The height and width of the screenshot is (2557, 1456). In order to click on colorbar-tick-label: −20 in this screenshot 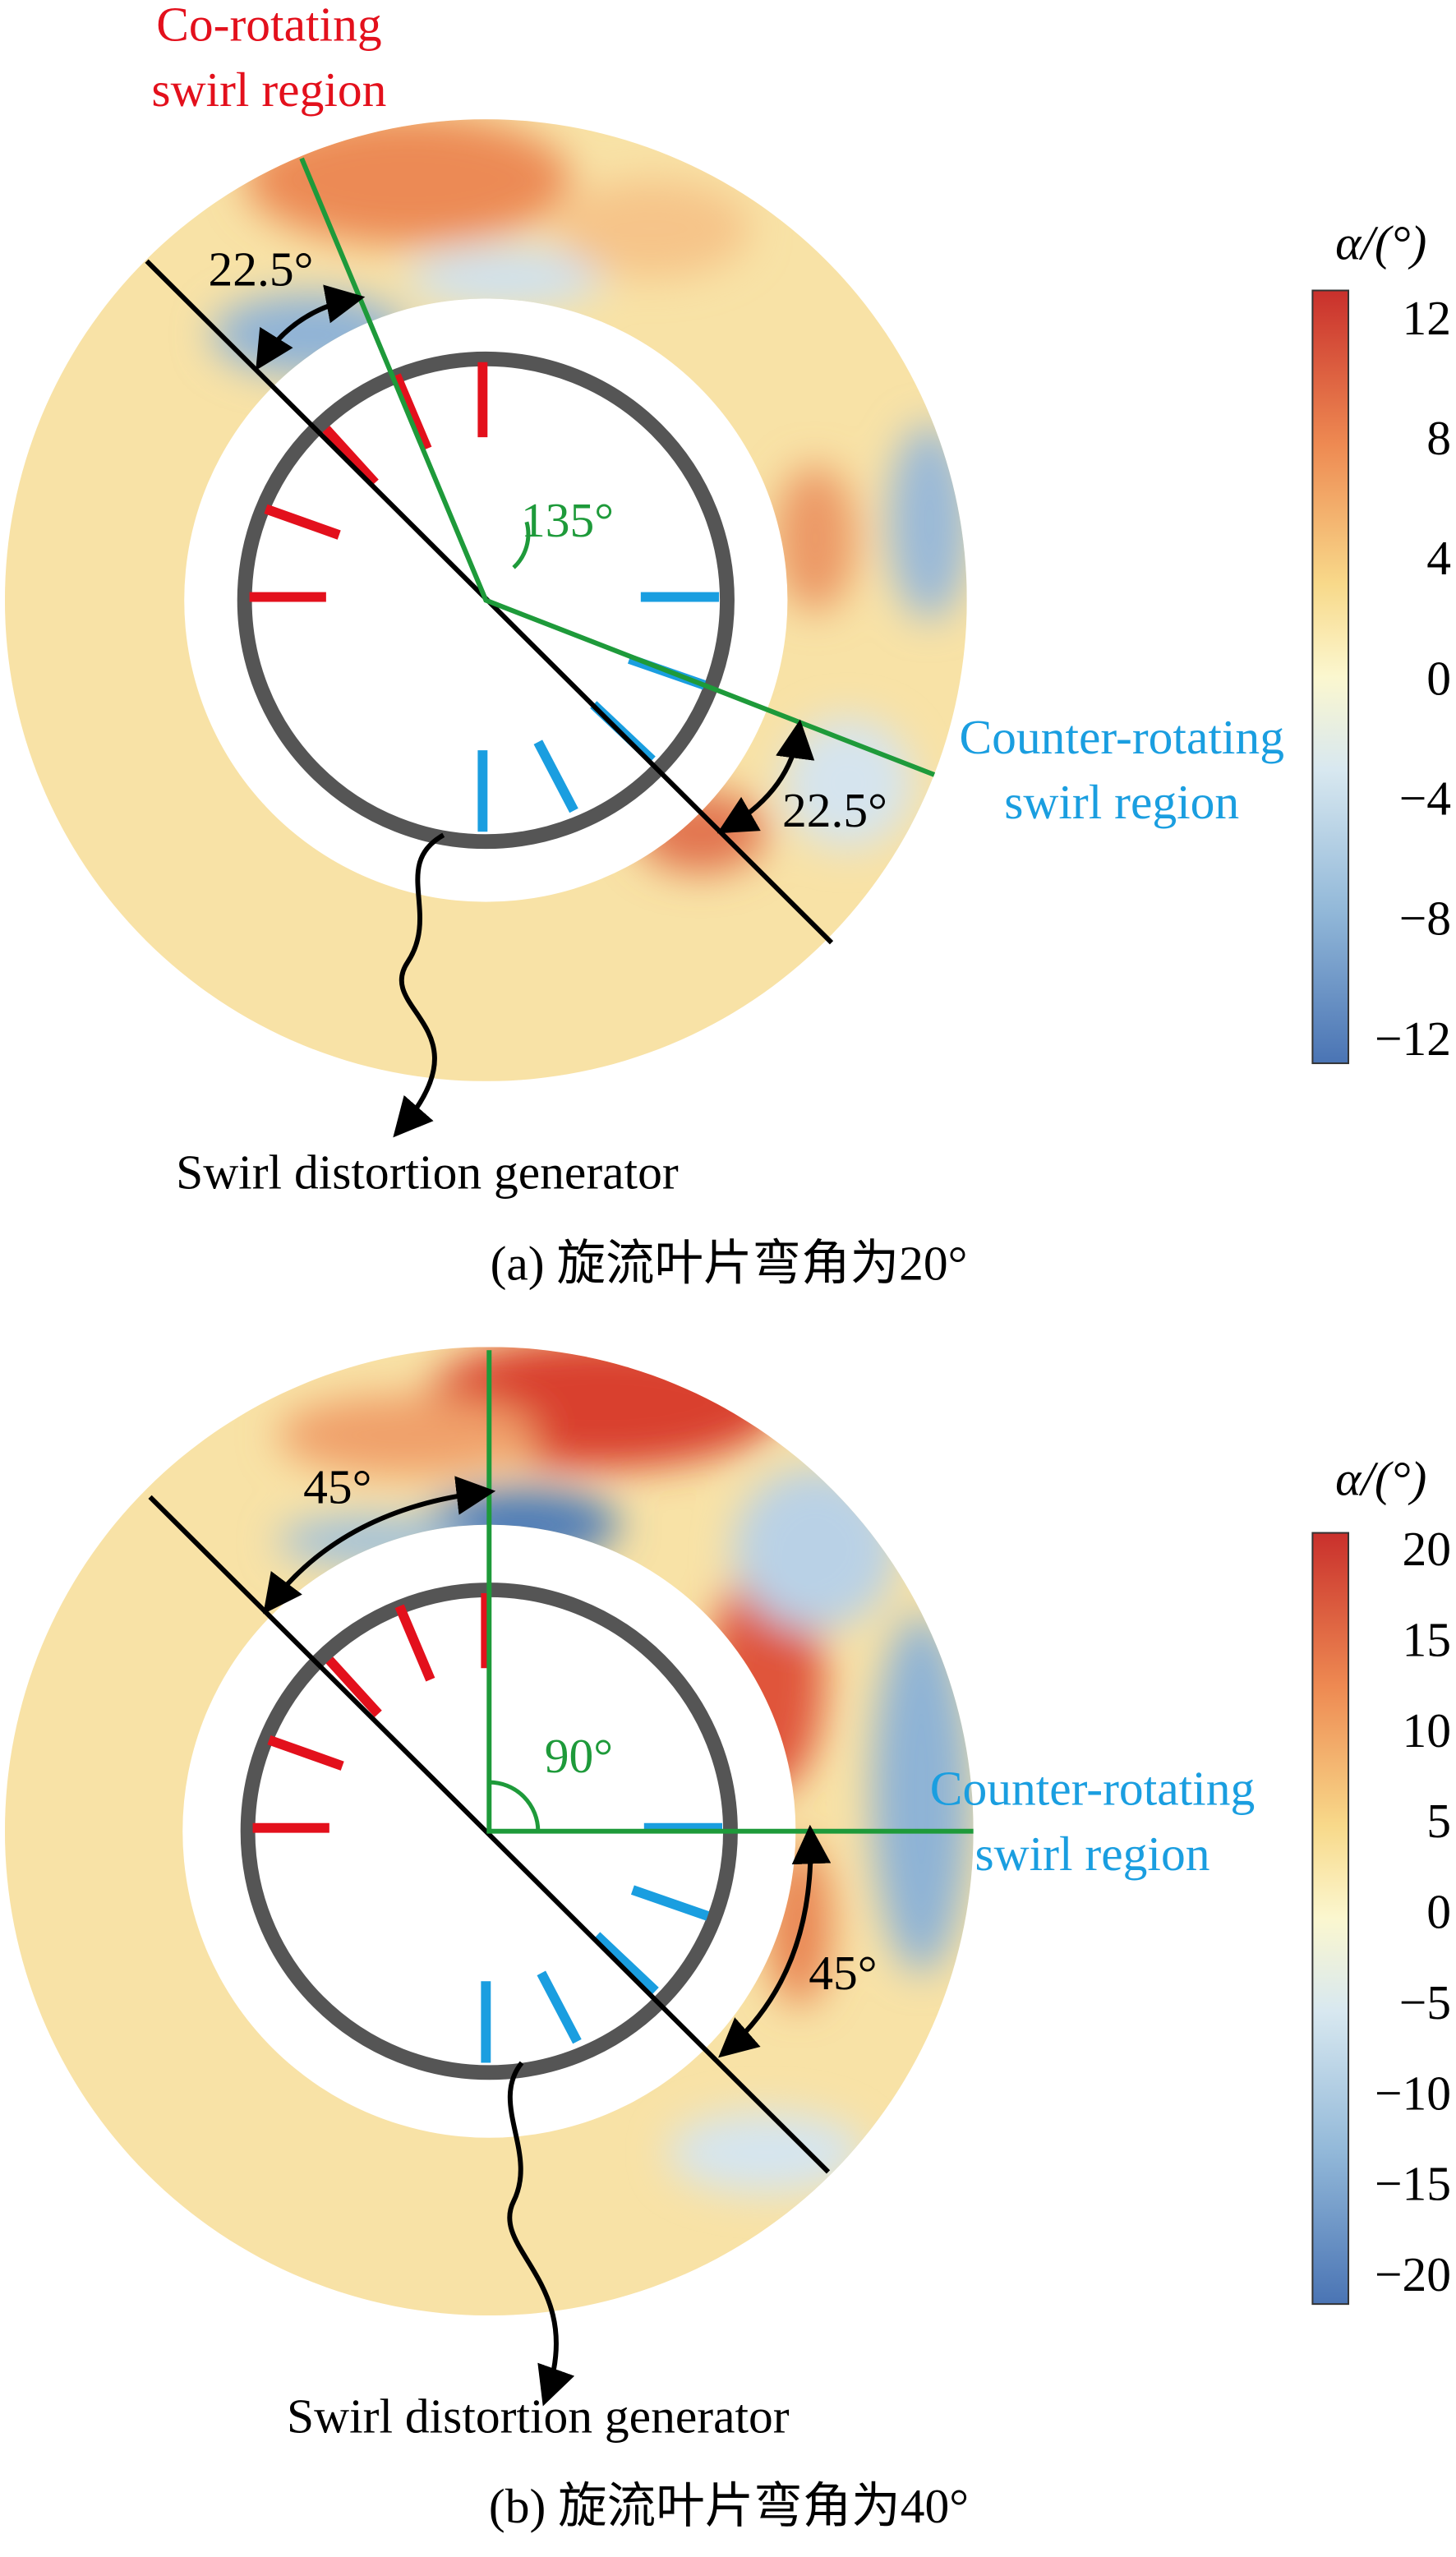, I will do `click(1413, 2274)`.